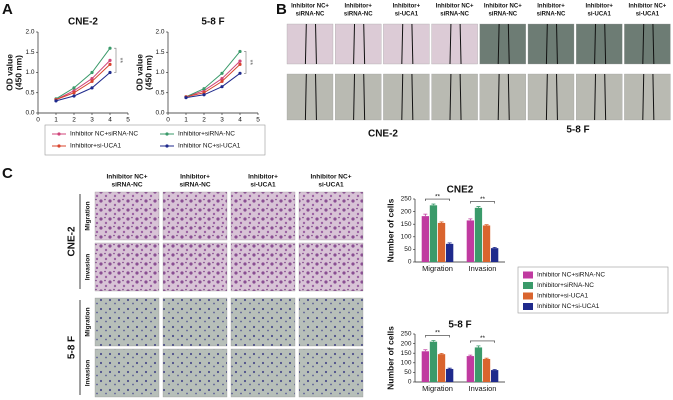  Describe the element at coordinates (209, 146) in the screenshot. I see `legend-label: Inhibitor NC+si-UCA1` at that location.